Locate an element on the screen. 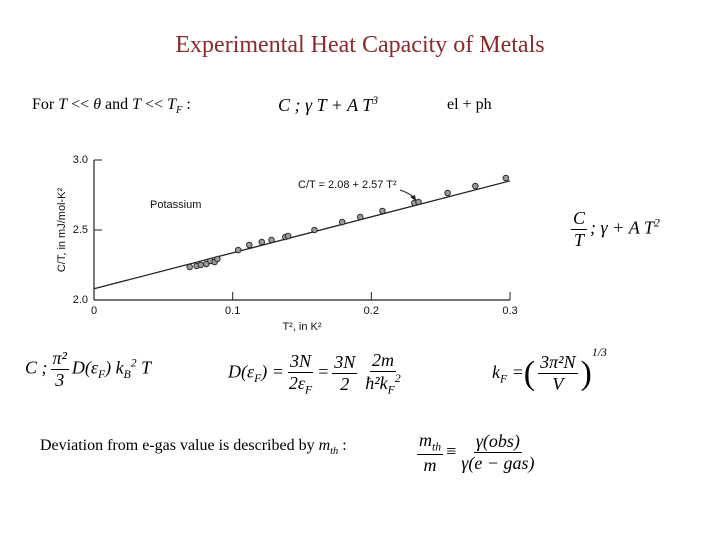 The width and height of the screenshot is (720, 540). fraction: 3π²N V is located at coordinates (558, 373).